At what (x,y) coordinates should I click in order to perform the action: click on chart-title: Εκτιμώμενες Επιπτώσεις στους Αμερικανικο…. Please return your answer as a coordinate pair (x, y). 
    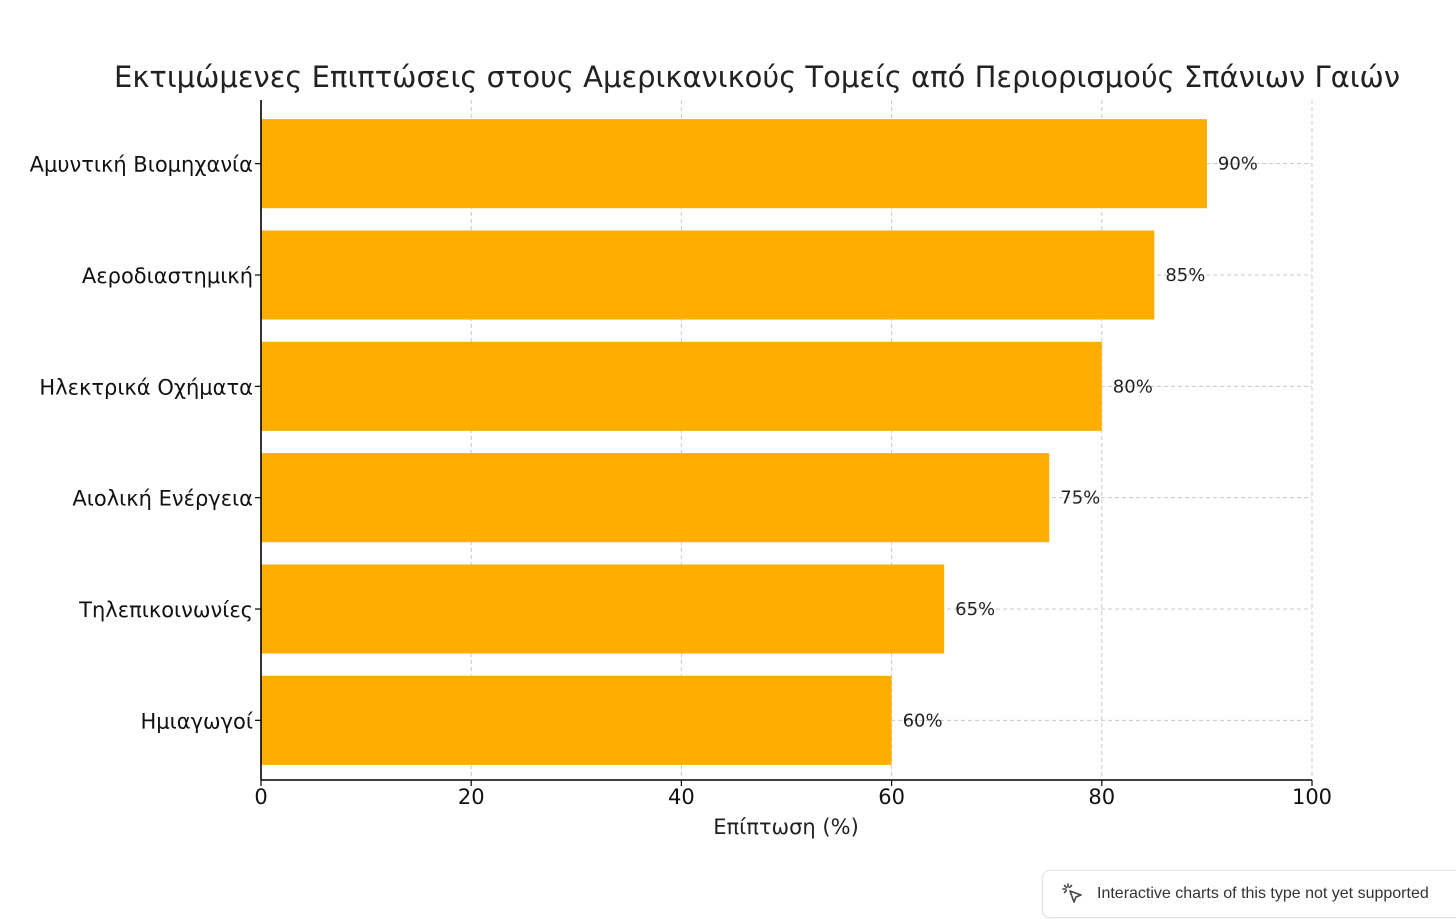
    Looking at the image, I should click on (757, 77).